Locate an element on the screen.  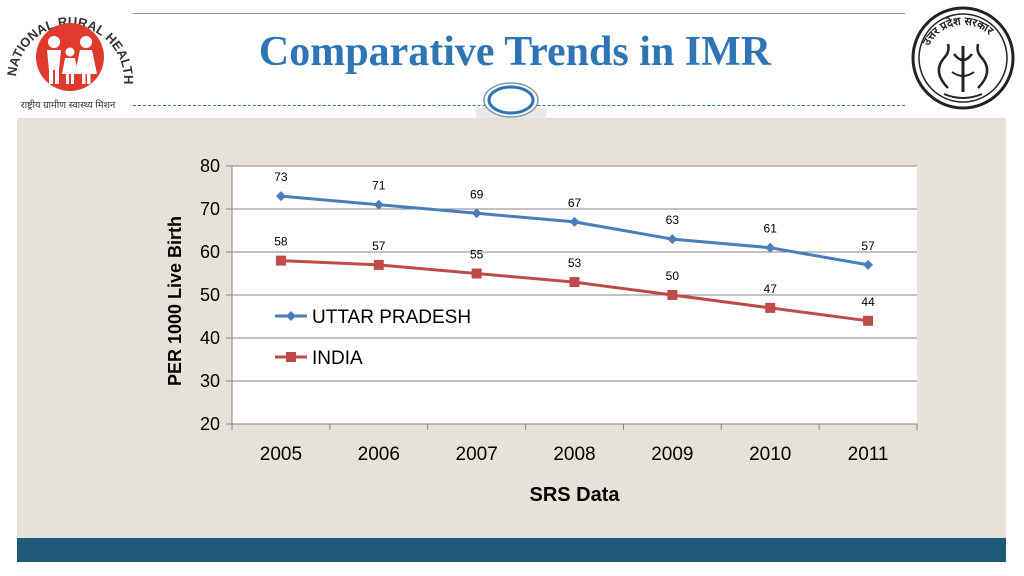
x-axis-title: SRS Data is located at coordinates (574, 495).